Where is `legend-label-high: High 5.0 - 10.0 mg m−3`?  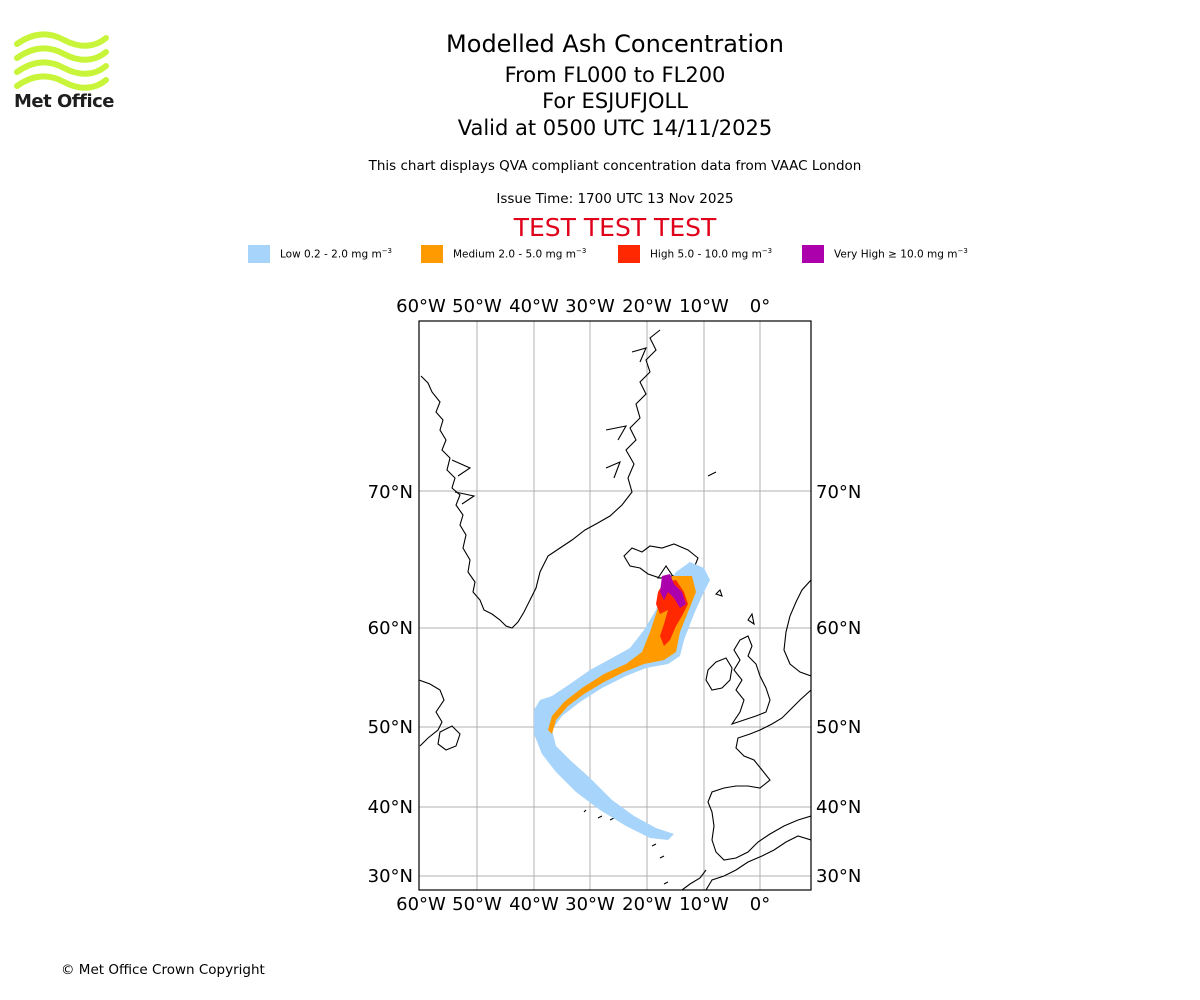 legend-label-high: High 5.0 - 10.0 mg m−3 is located at coordinates (711, 254).